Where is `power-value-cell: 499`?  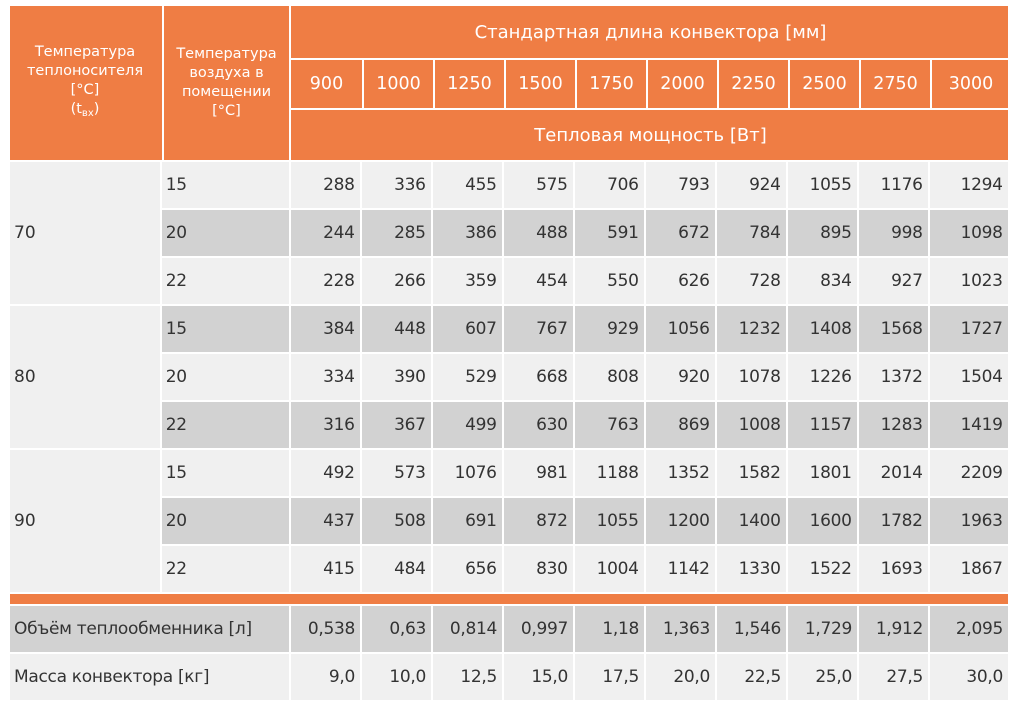
power-value-cell: 499 is located at coordinates (466, 425).